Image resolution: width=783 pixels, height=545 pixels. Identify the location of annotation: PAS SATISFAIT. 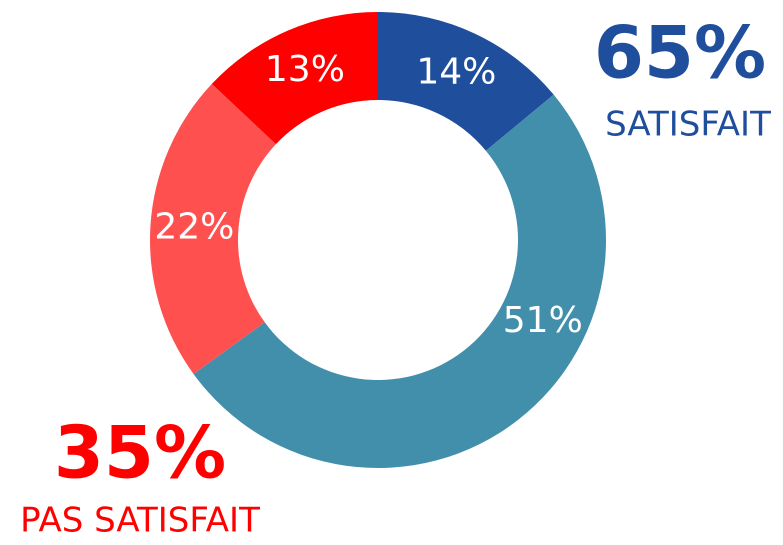
(140, 521).